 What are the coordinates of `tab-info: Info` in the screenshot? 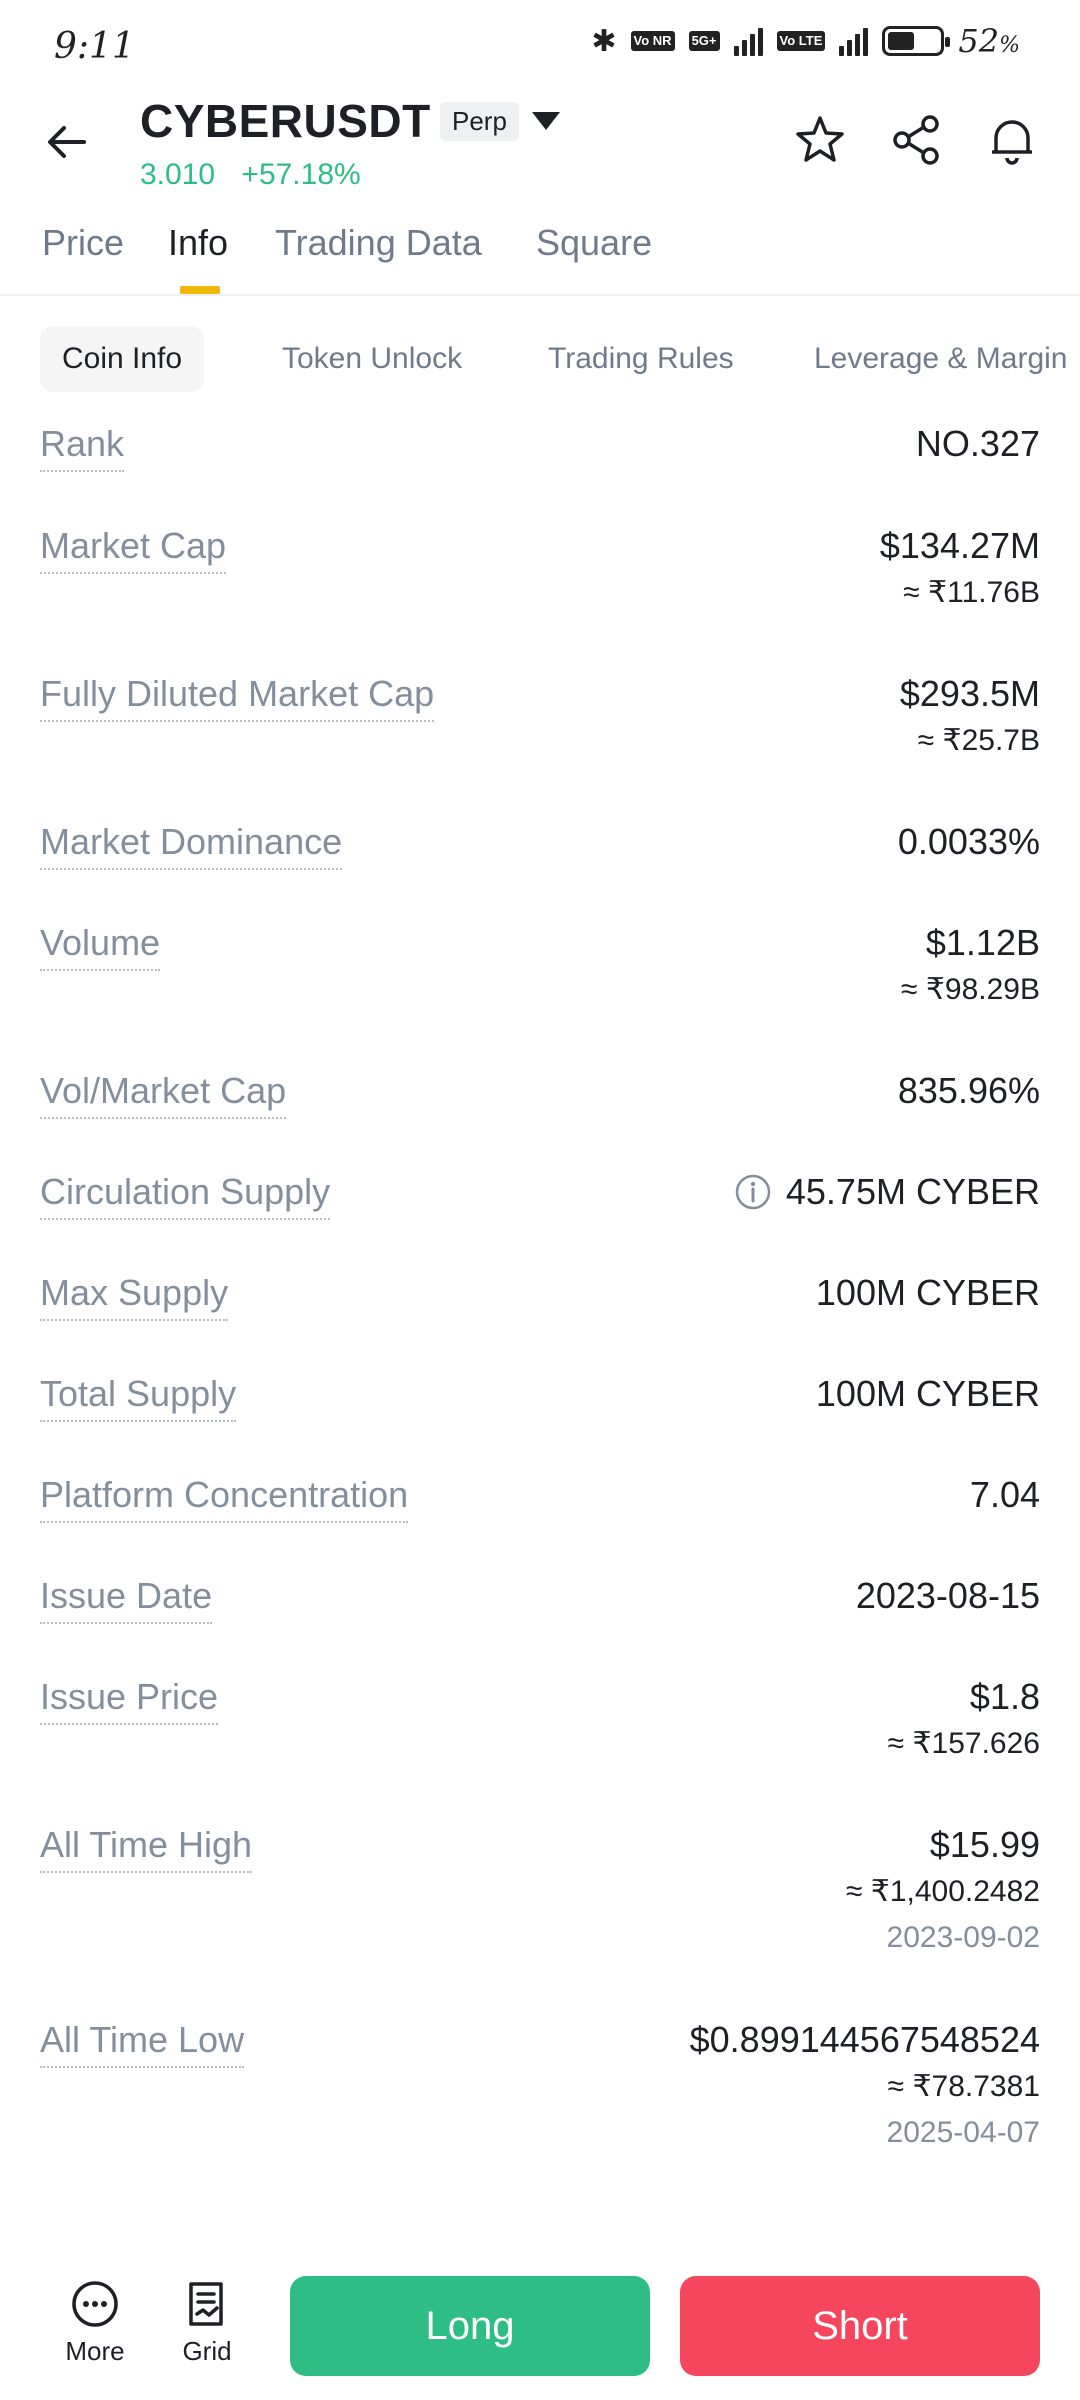 It's located at (198, 242).